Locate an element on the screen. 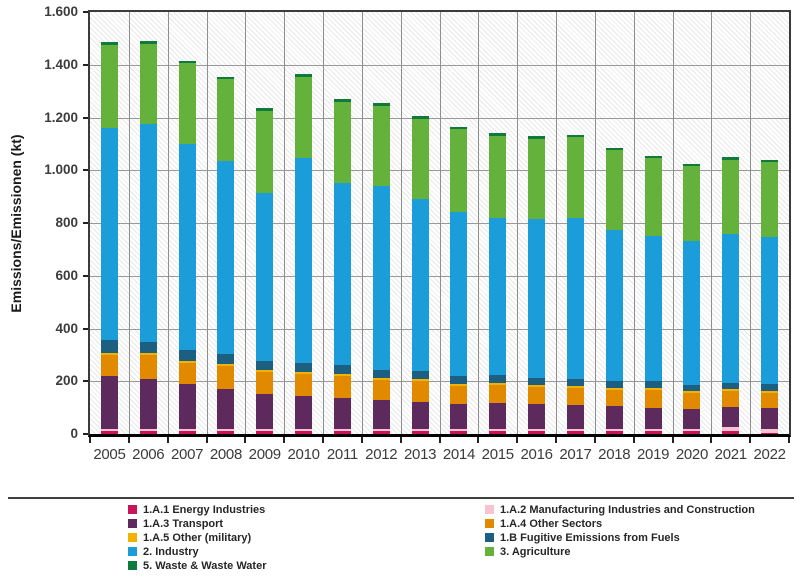  bar-segment-2020-s1 is located at coordinates (691, 430).